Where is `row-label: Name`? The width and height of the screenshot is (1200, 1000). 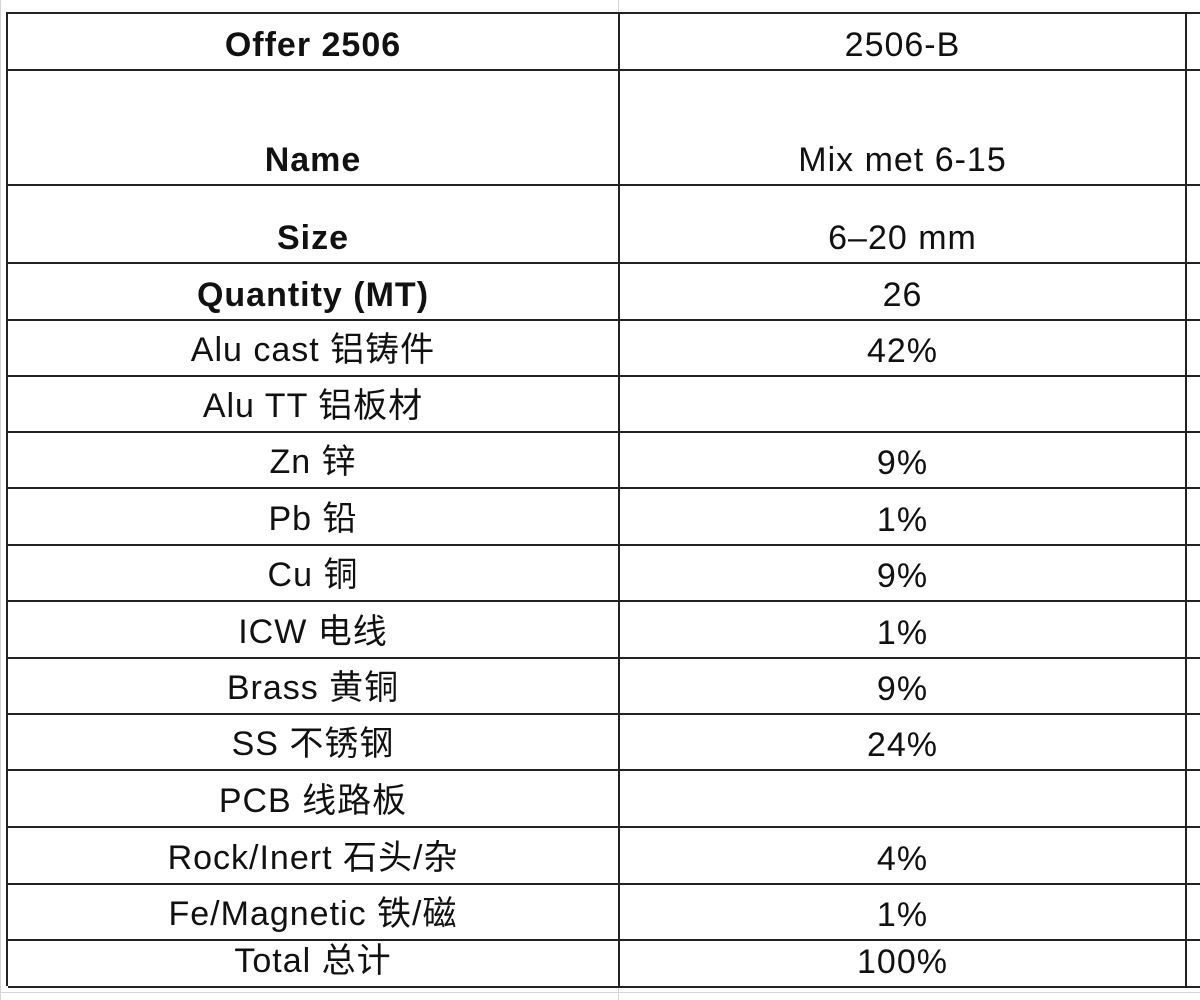
row-label: Name is located at coordinates (314, 128).